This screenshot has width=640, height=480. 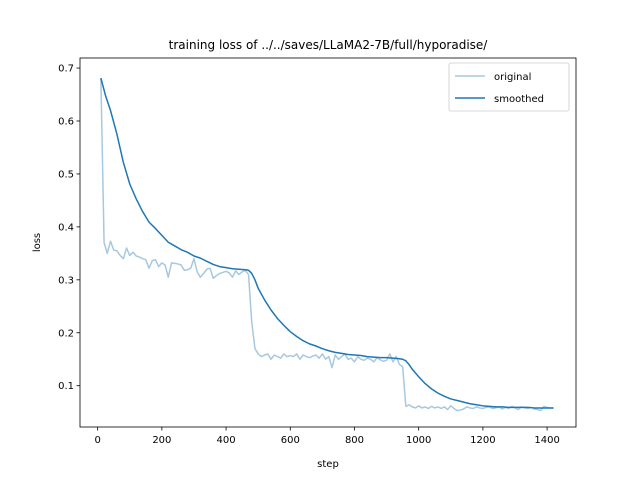 I want to click on legend: original smoothed, so click(x=509, y=87).